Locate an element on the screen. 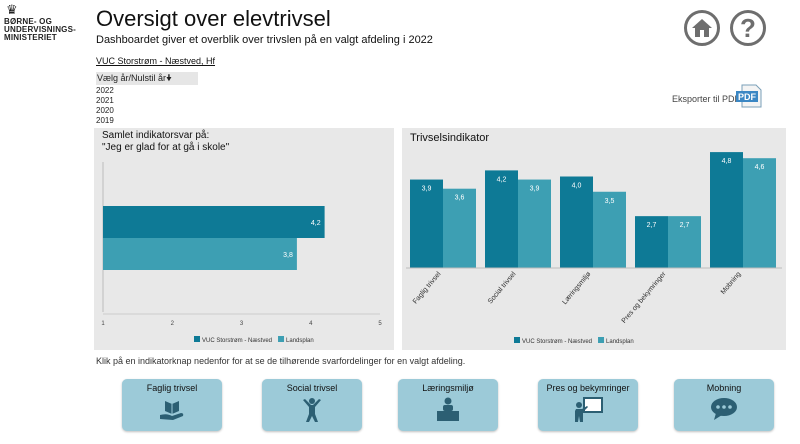 Image resolution: width=800 pixels, height=444 pixels. ministry-logo: ♛ BØRNE- OG UNDERVISNINGS- MINISTERIET is located at coordinates (44, 22).